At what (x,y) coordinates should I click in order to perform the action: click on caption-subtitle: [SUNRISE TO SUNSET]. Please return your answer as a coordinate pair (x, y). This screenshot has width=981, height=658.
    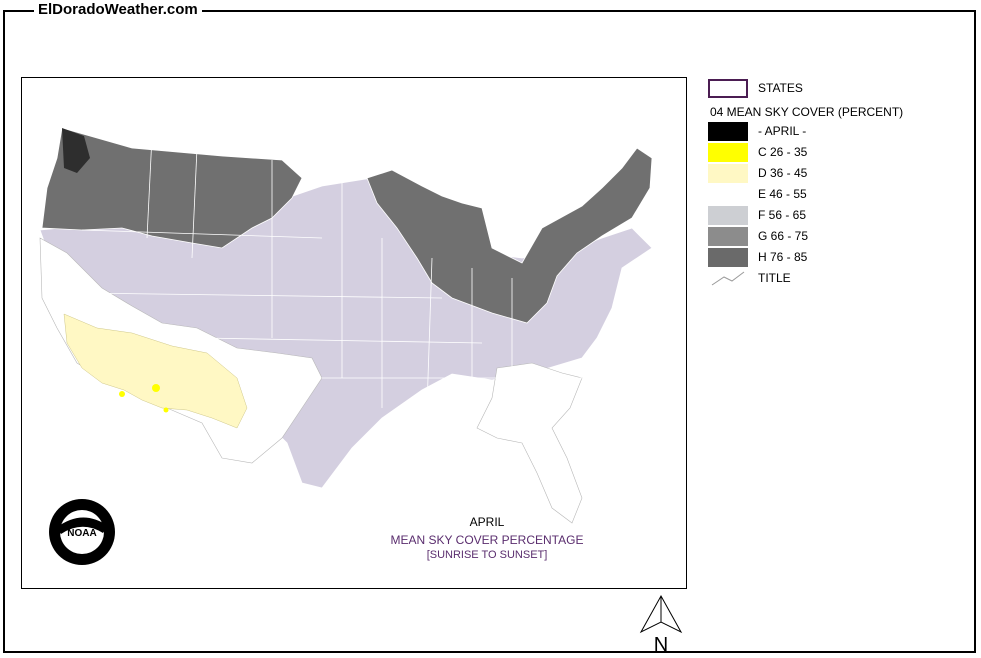
    Looking at the image, I should click on (487, 555).